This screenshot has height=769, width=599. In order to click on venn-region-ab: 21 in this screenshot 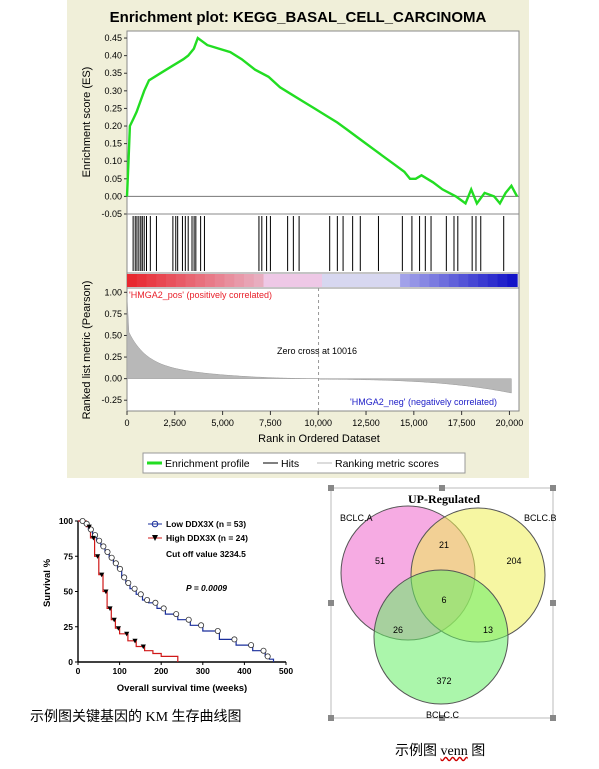, I will do `click(444, 545)`.